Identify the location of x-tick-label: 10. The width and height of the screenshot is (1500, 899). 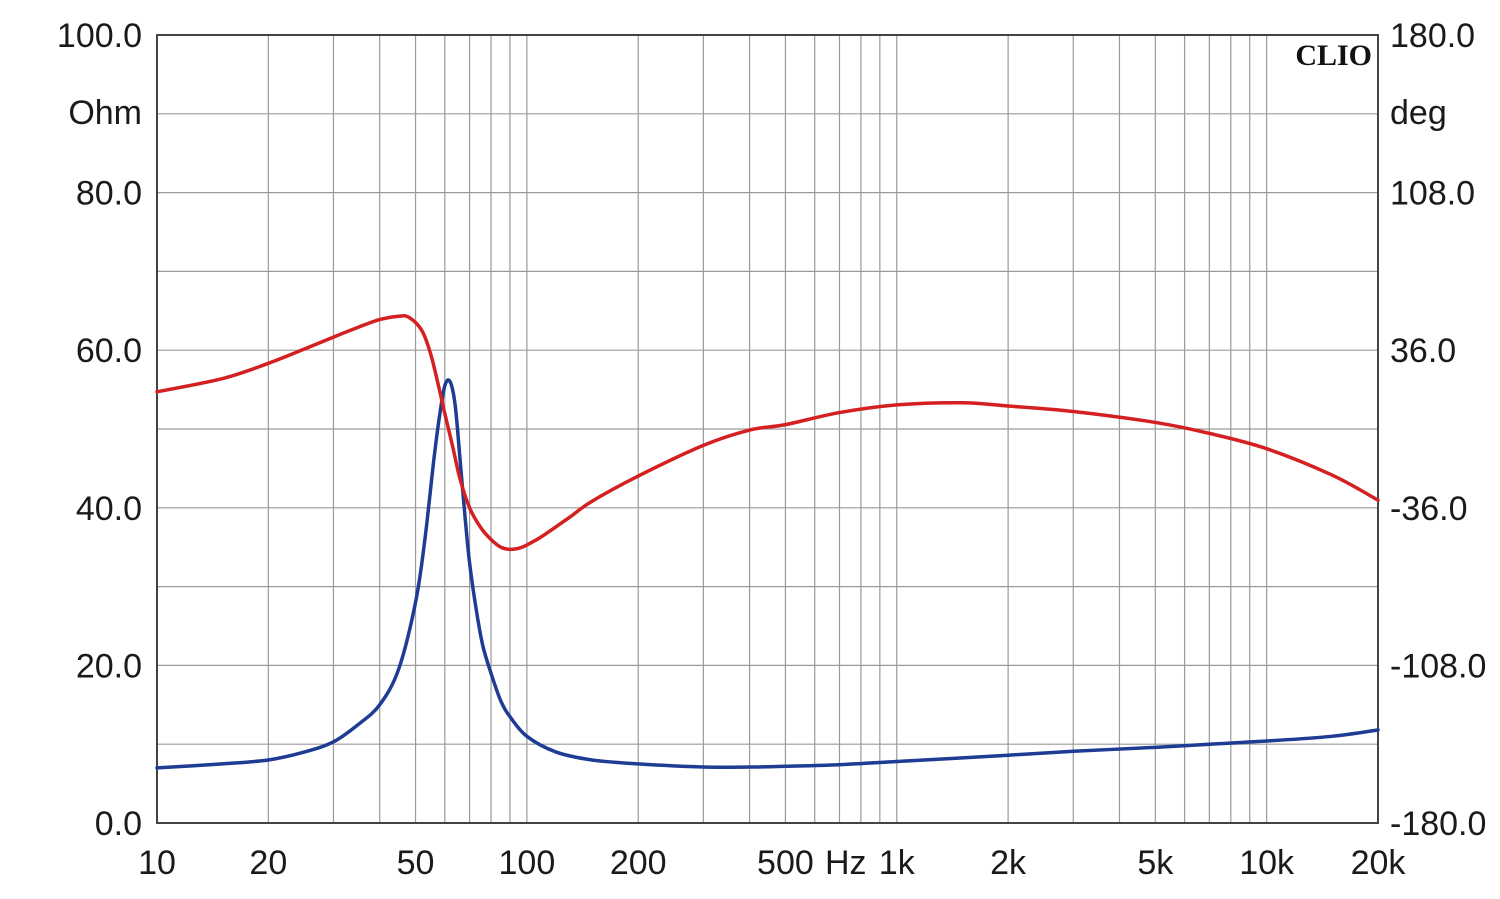
(157, 863).